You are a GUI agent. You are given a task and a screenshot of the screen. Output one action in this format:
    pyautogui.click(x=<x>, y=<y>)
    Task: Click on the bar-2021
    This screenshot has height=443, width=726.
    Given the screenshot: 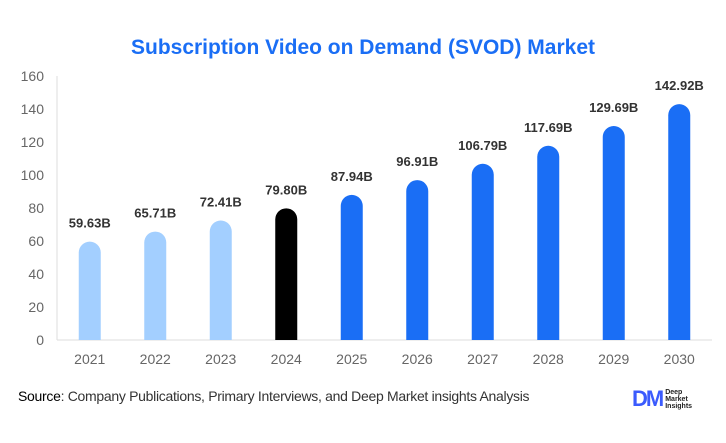 What is the action you would take?
    pyautogui.click(x=89, y=290)
    